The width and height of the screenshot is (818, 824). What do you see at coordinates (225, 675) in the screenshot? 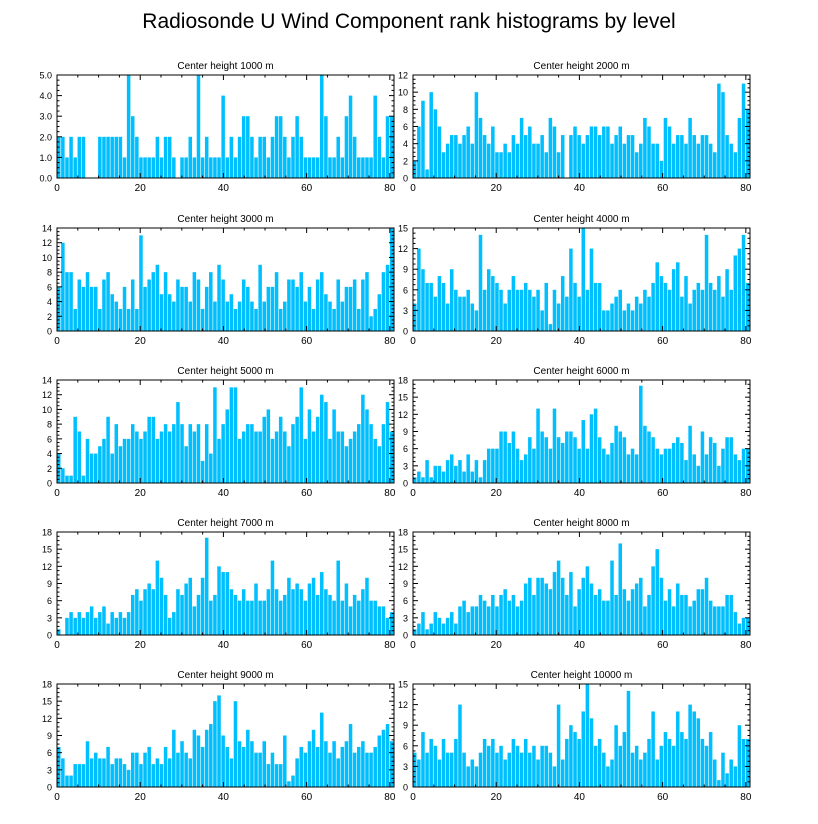
I see `panel-title: Center height 9000 m` at bounding box center [225, 675].